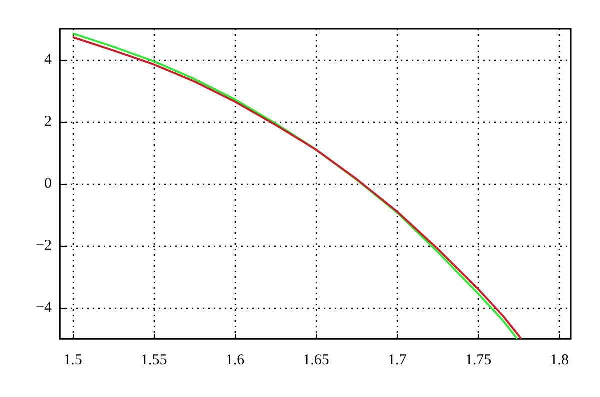 The height and width of the screenshot is (397, 600). I want to click on x-tick-label: 1.7, so click(398, 360).